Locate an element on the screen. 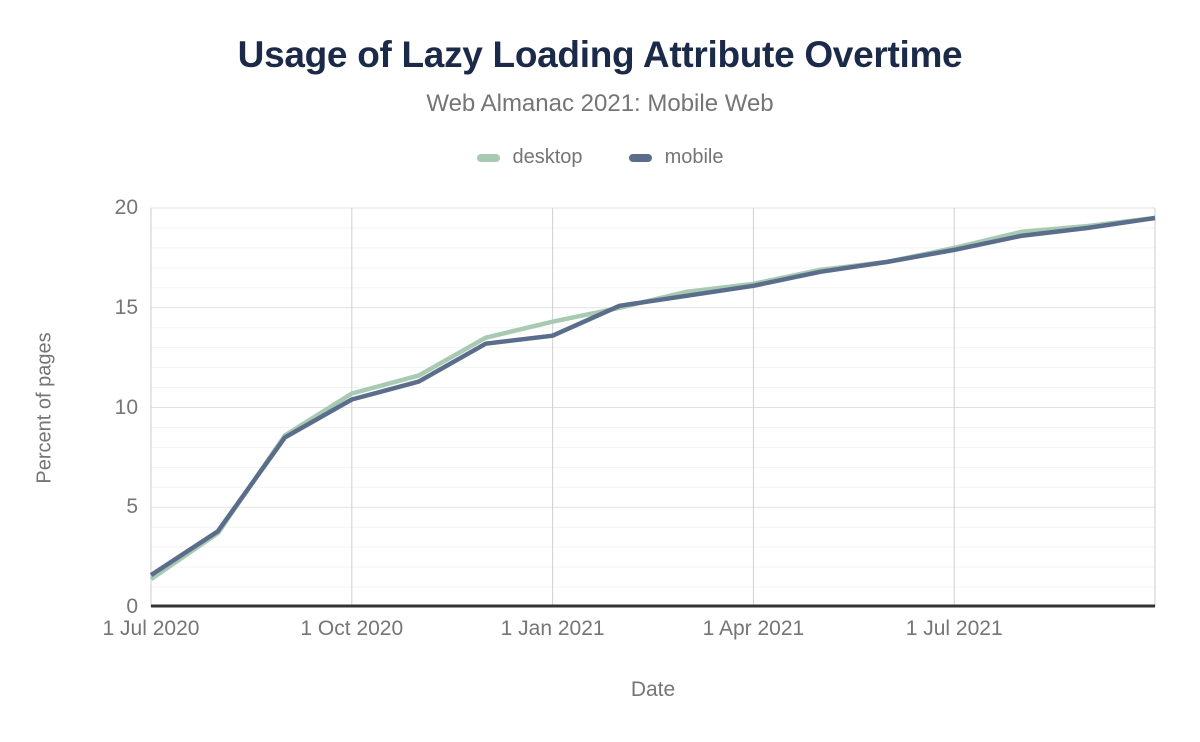  chart-subtitle: Web Almanac 2021: Mobile Web is located at coordinates (600, 103).